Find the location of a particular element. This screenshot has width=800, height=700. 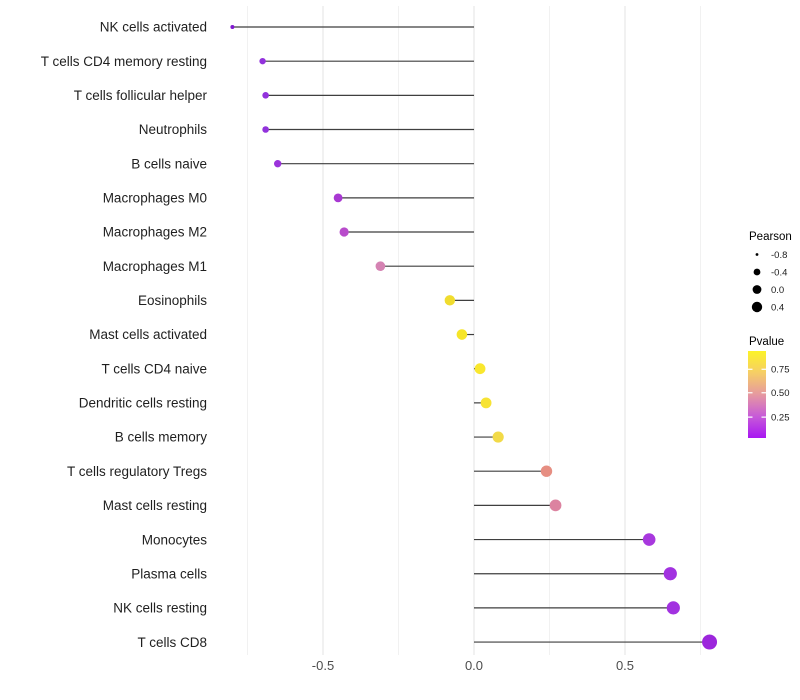

legend-size-label: -0.8 is located at coordinates (779, 255).